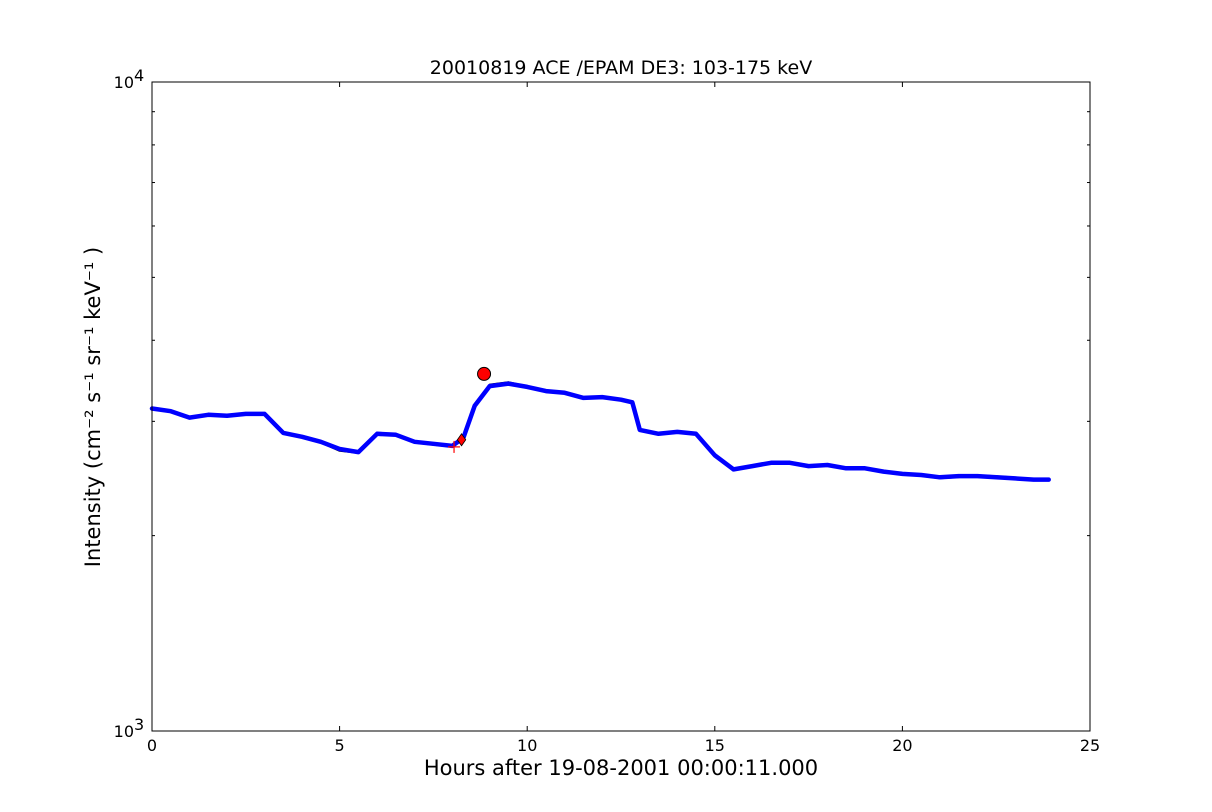 This screenshot has height=812, width=1212. Describe the element at coordinates (1090, 745) in the screenshot. I see `x-tick-label: 25` at that location.